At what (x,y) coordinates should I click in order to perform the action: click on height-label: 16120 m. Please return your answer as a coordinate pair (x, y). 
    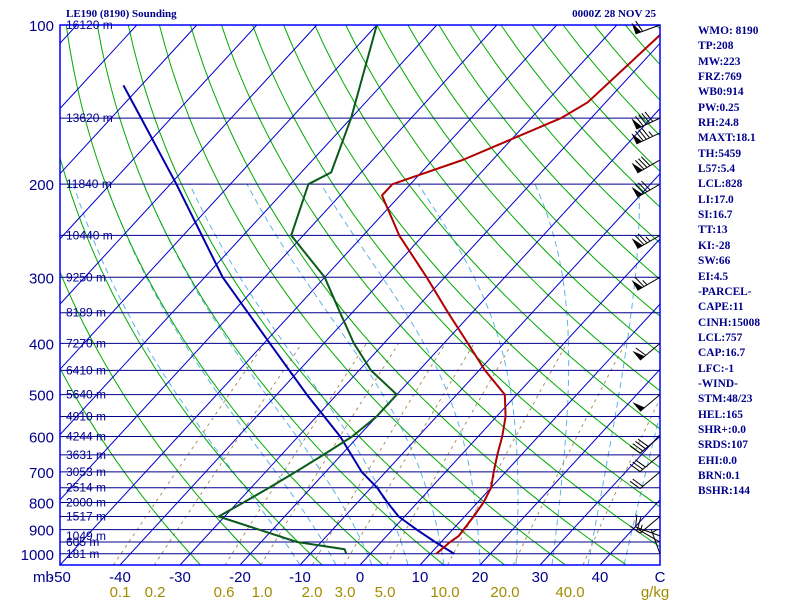
    Looking at the image, I should click on (89, 25).